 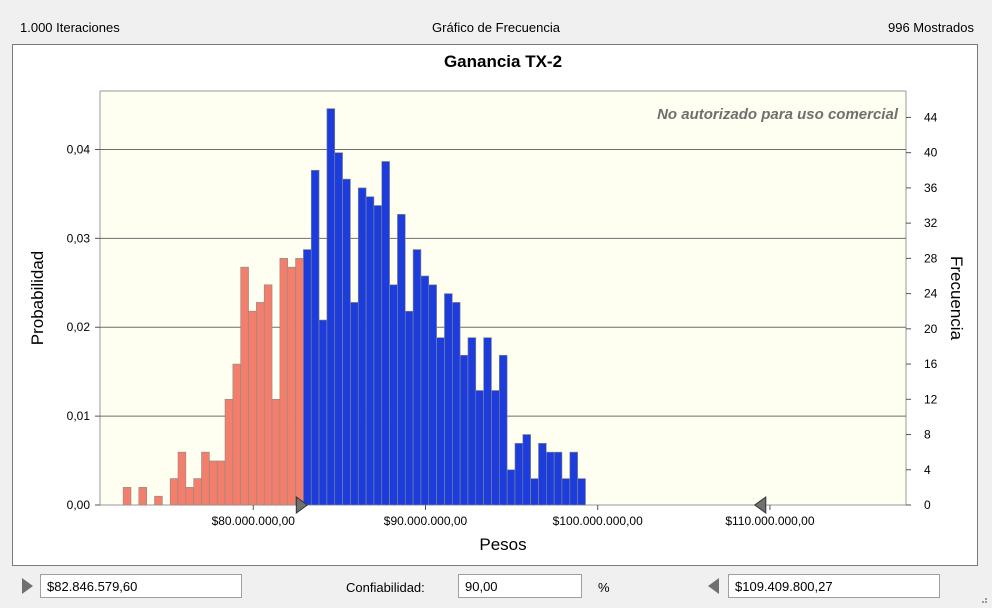 I want to click on lower-cutoff-marker, so click(x=302, y=505).